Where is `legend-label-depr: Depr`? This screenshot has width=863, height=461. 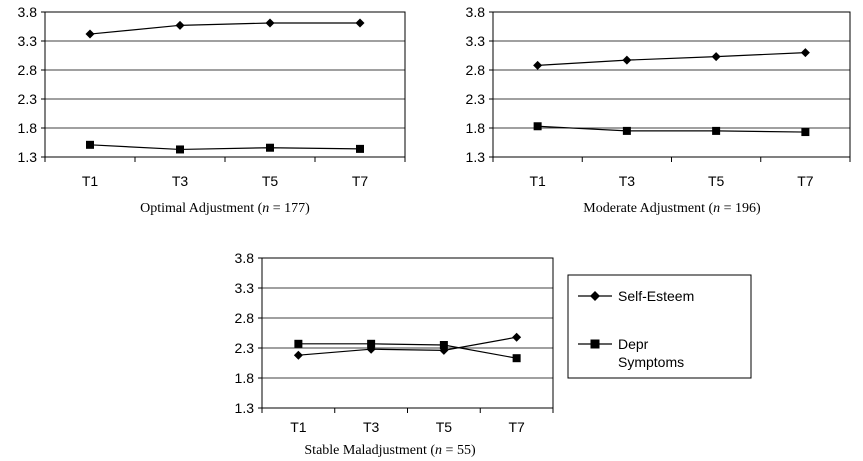
legend-label-depr: Depr is located at coordinates (633, 344).